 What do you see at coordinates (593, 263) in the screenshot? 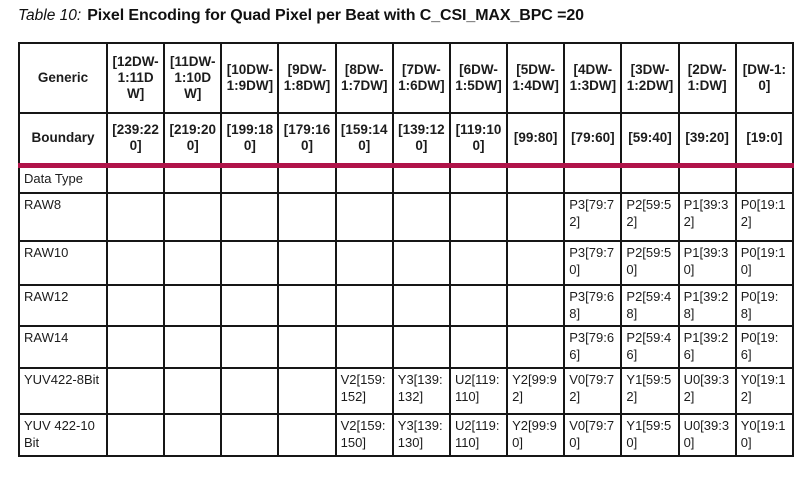
I see `data-cell: P3[79:70]` at bounding box center [593, 263].